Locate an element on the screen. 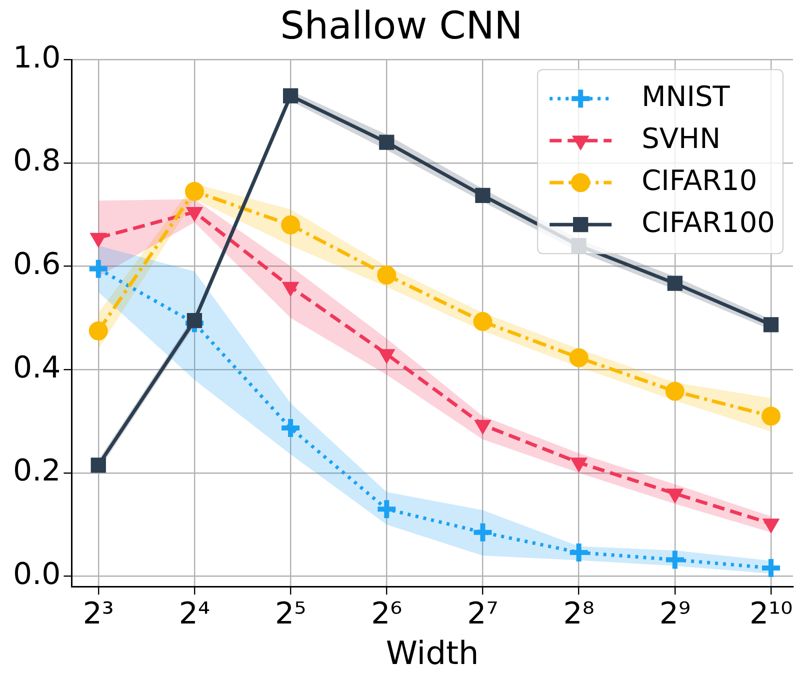 This screenshot has width=807, height=679. x-tick-label: 2⁹ is located at coordinates (674, 614).